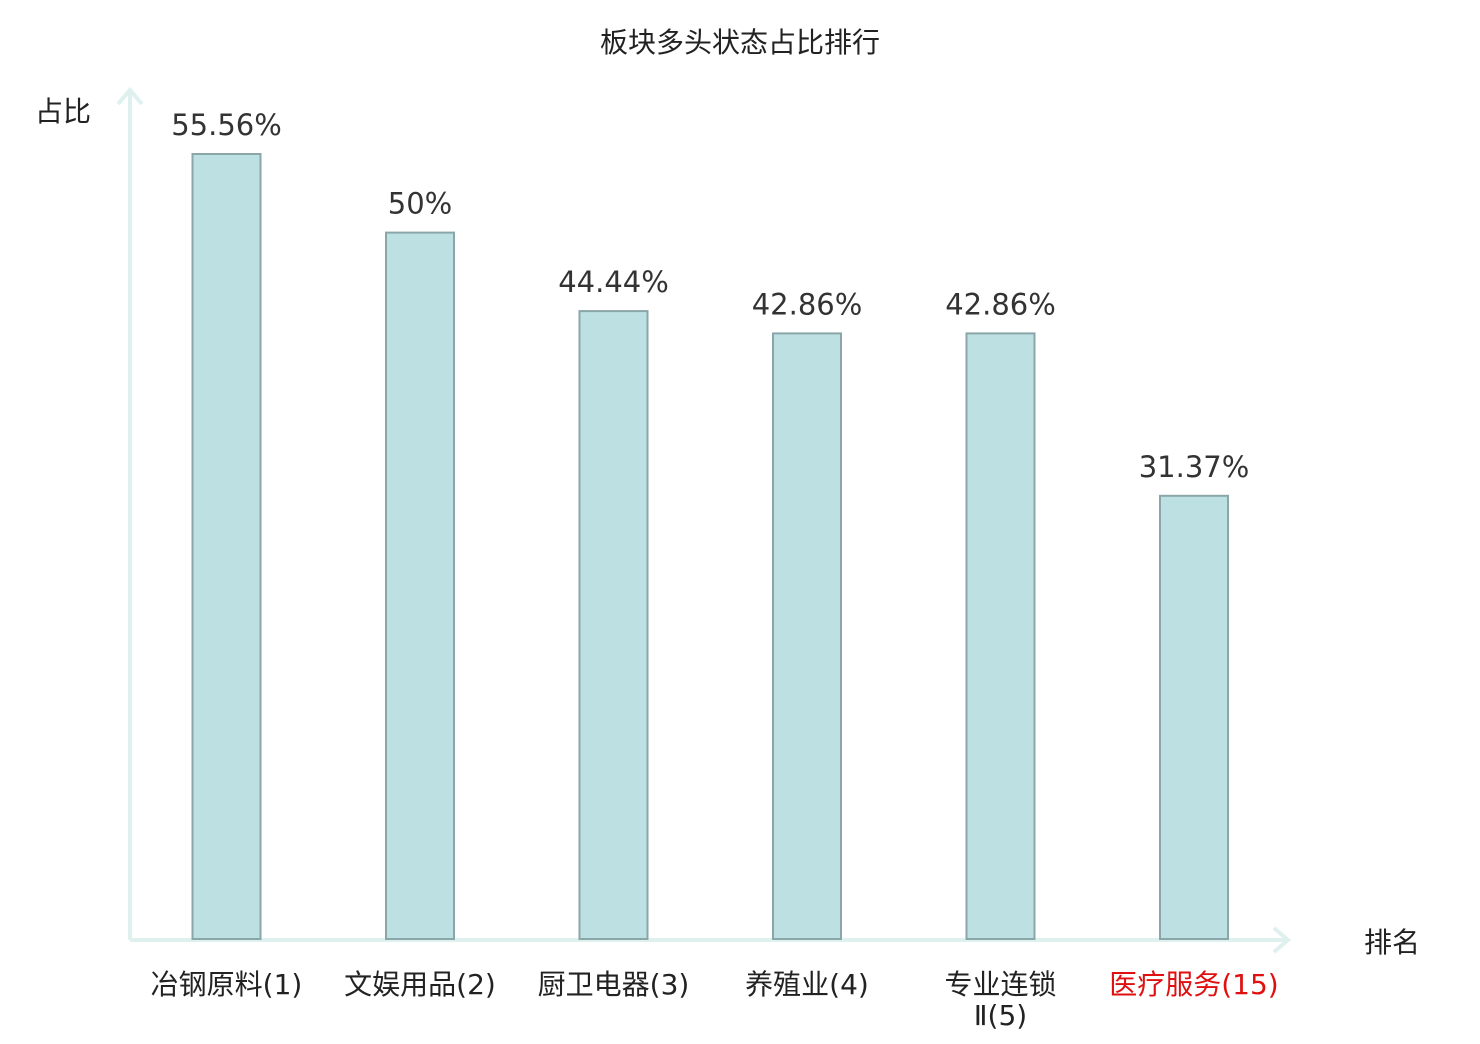  I want to click on y-axis-arrow, so click(130, 96).